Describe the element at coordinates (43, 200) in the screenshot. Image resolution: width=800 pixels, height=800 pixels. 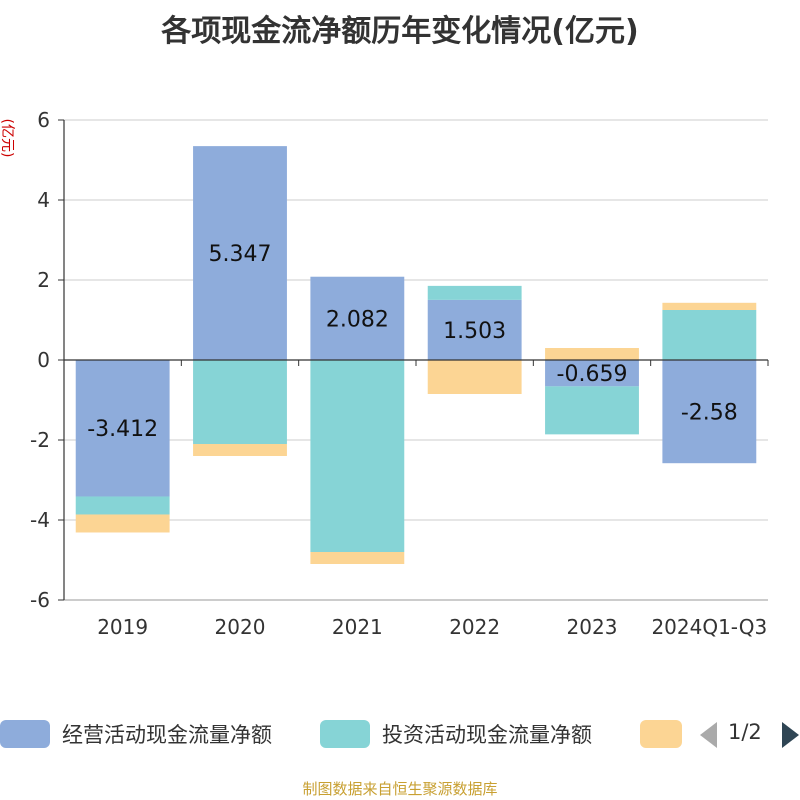
I see `y-tick-label: 4` at that location.